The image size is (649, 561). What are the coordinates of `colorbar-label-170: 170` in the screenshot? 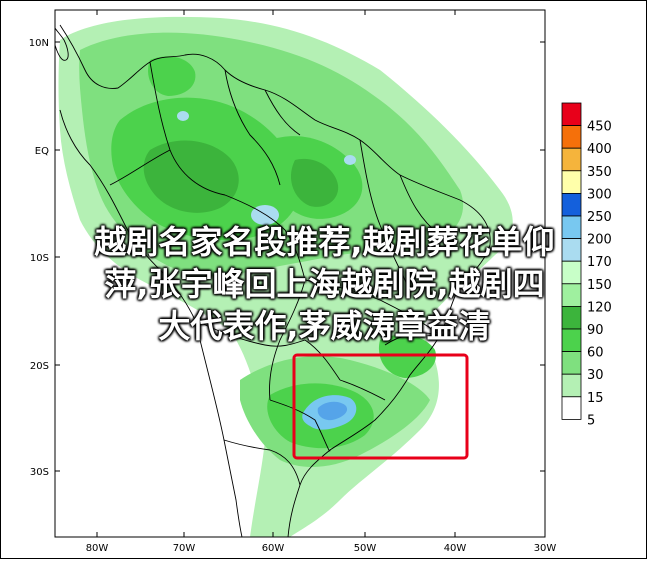 It's located at (599, 262).